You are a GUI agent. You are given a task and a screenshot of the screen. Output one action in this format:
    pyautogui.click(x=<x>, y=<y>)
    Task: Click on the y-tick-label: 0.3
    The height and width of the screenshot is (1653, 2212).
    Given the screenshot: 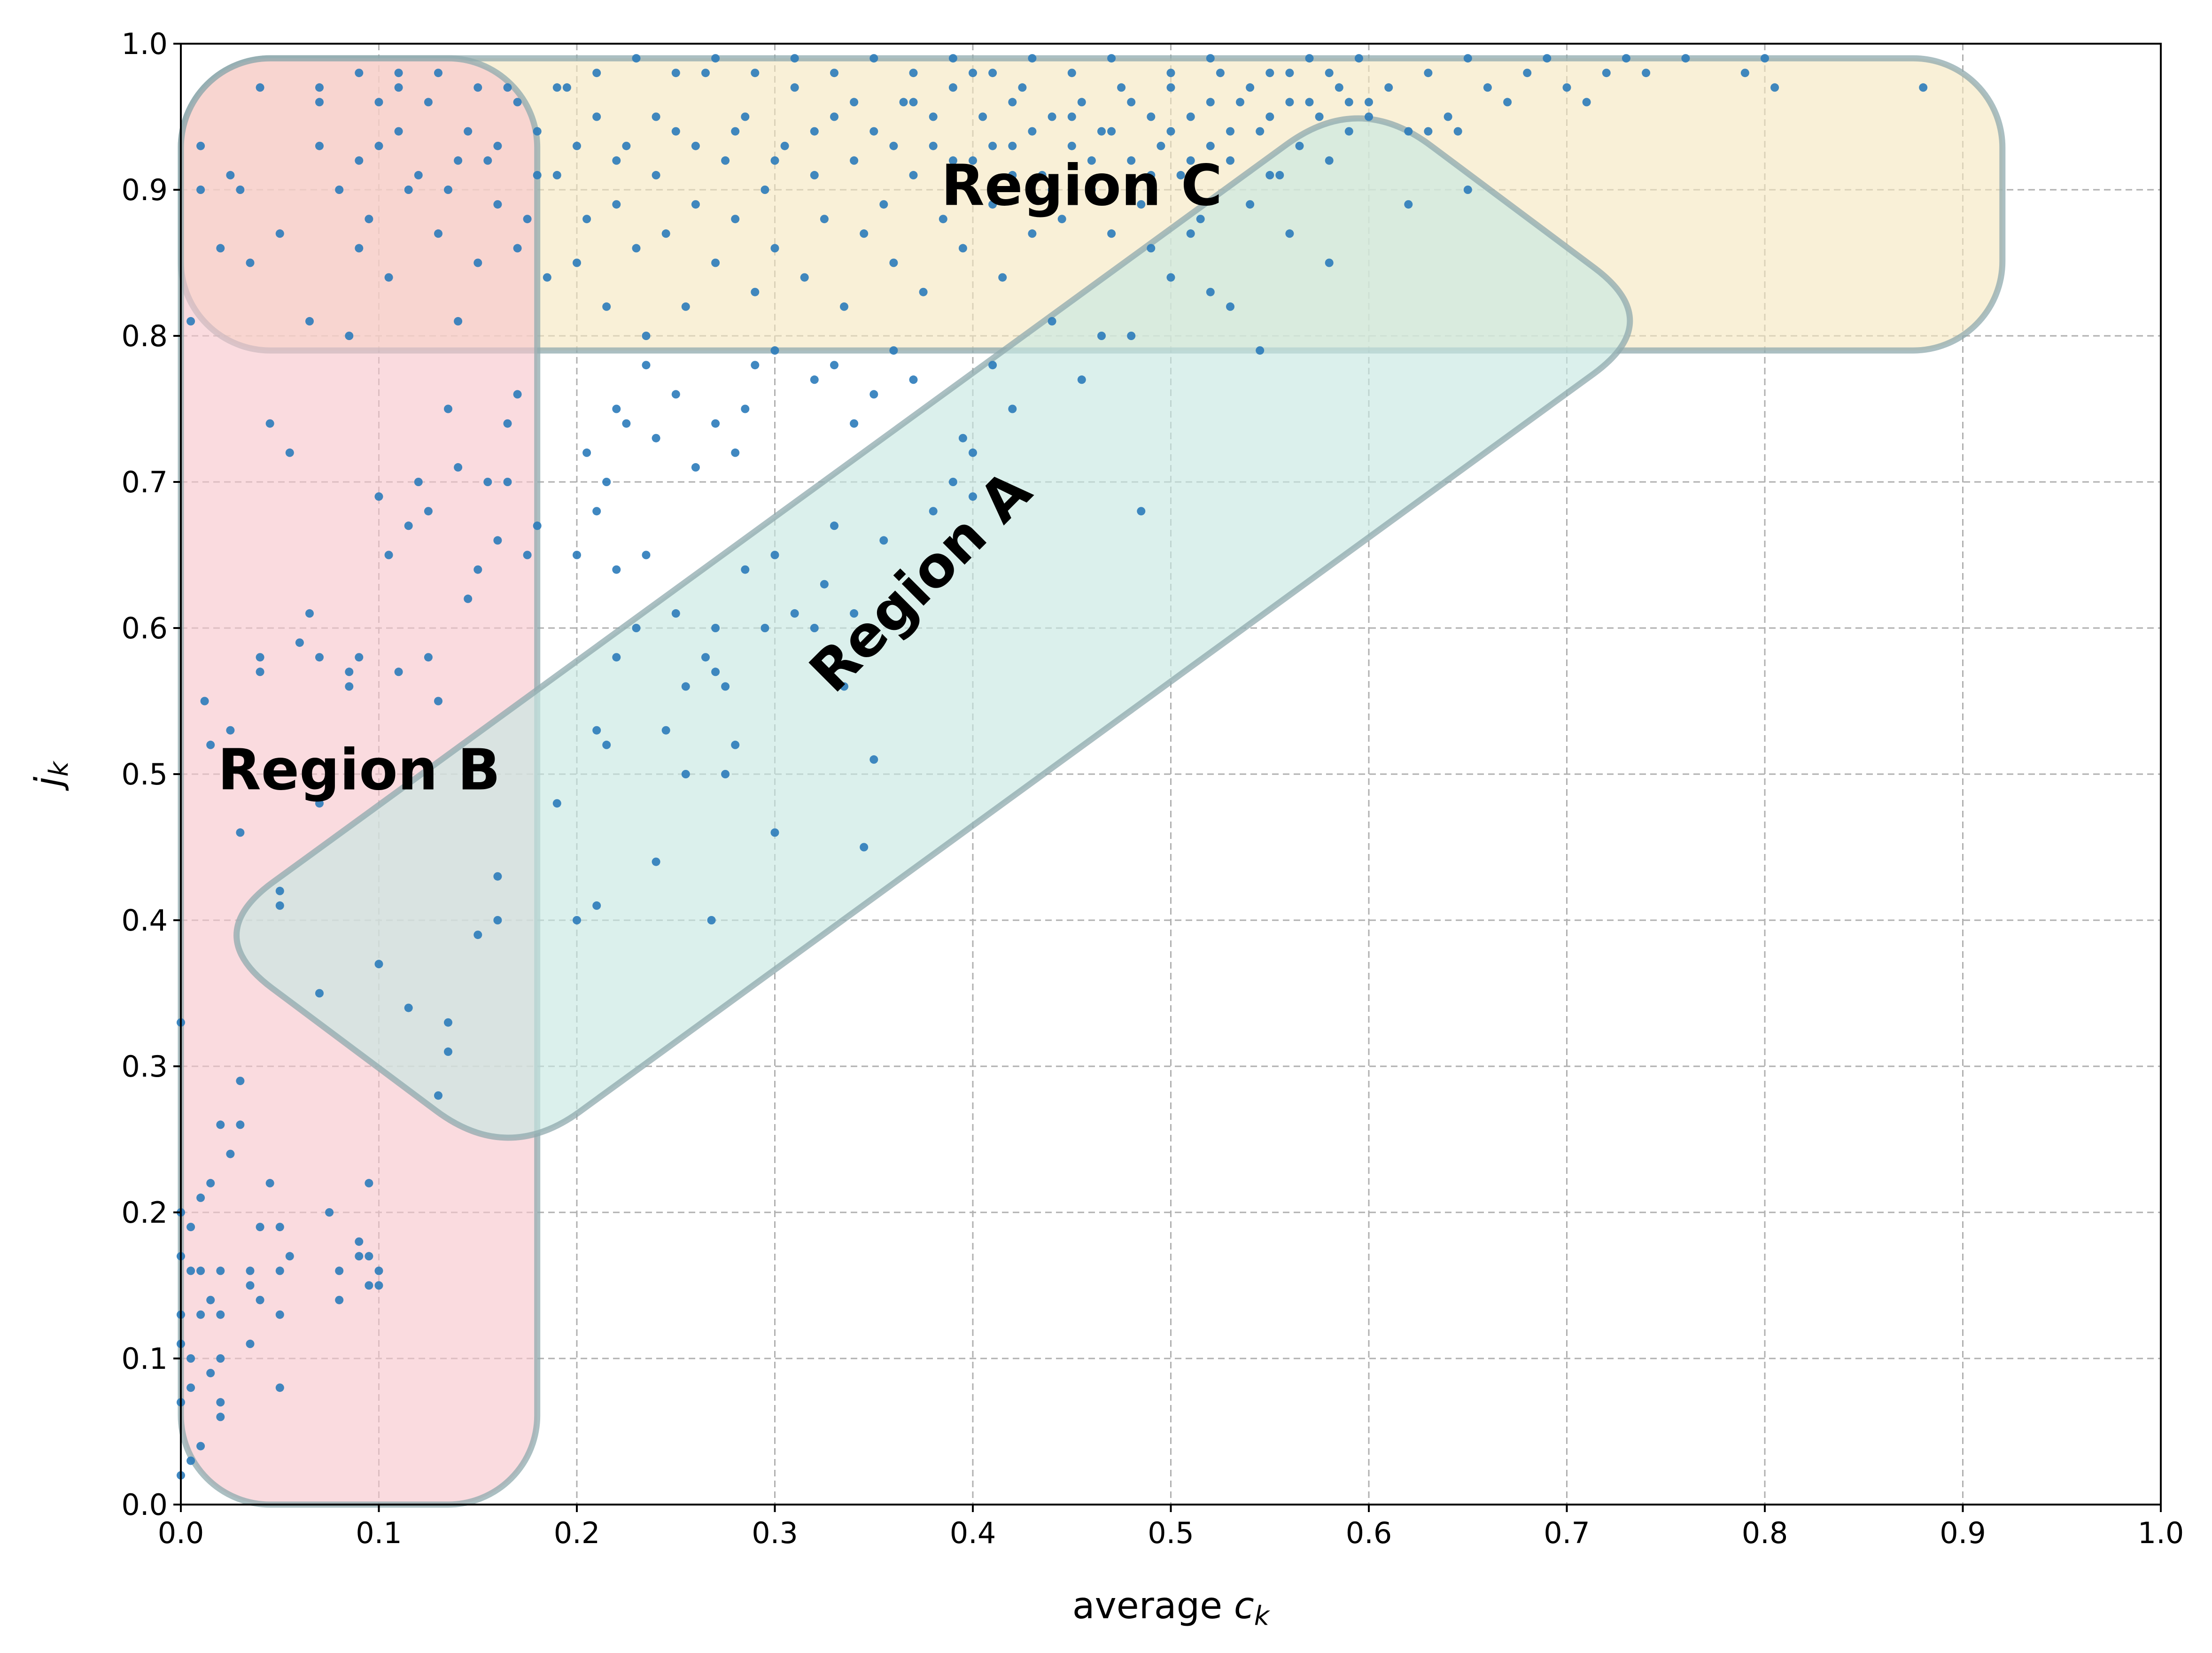 What is the action you would take?
    pyautogui.click(x=144, y=1066)
    